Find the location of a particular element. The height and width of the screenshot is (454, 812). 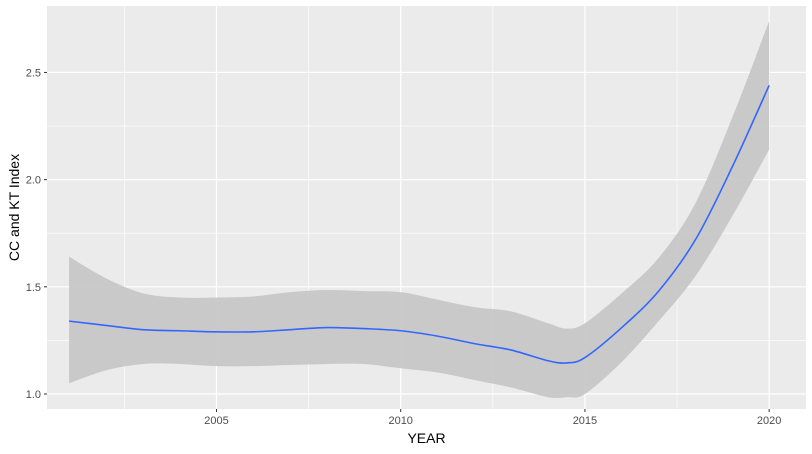

x-tick-label: 2005 is located at coordinates (216, 421).